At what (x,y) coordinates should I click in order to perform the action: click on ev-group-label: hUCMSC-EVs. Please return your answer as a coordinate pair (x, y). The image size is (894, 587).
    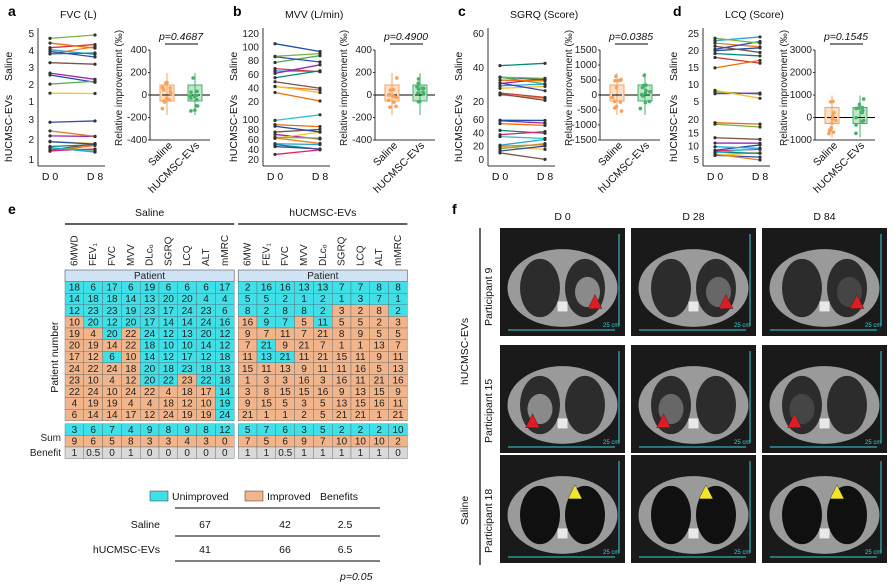
    Looking at the image, I should click on (674, 128).